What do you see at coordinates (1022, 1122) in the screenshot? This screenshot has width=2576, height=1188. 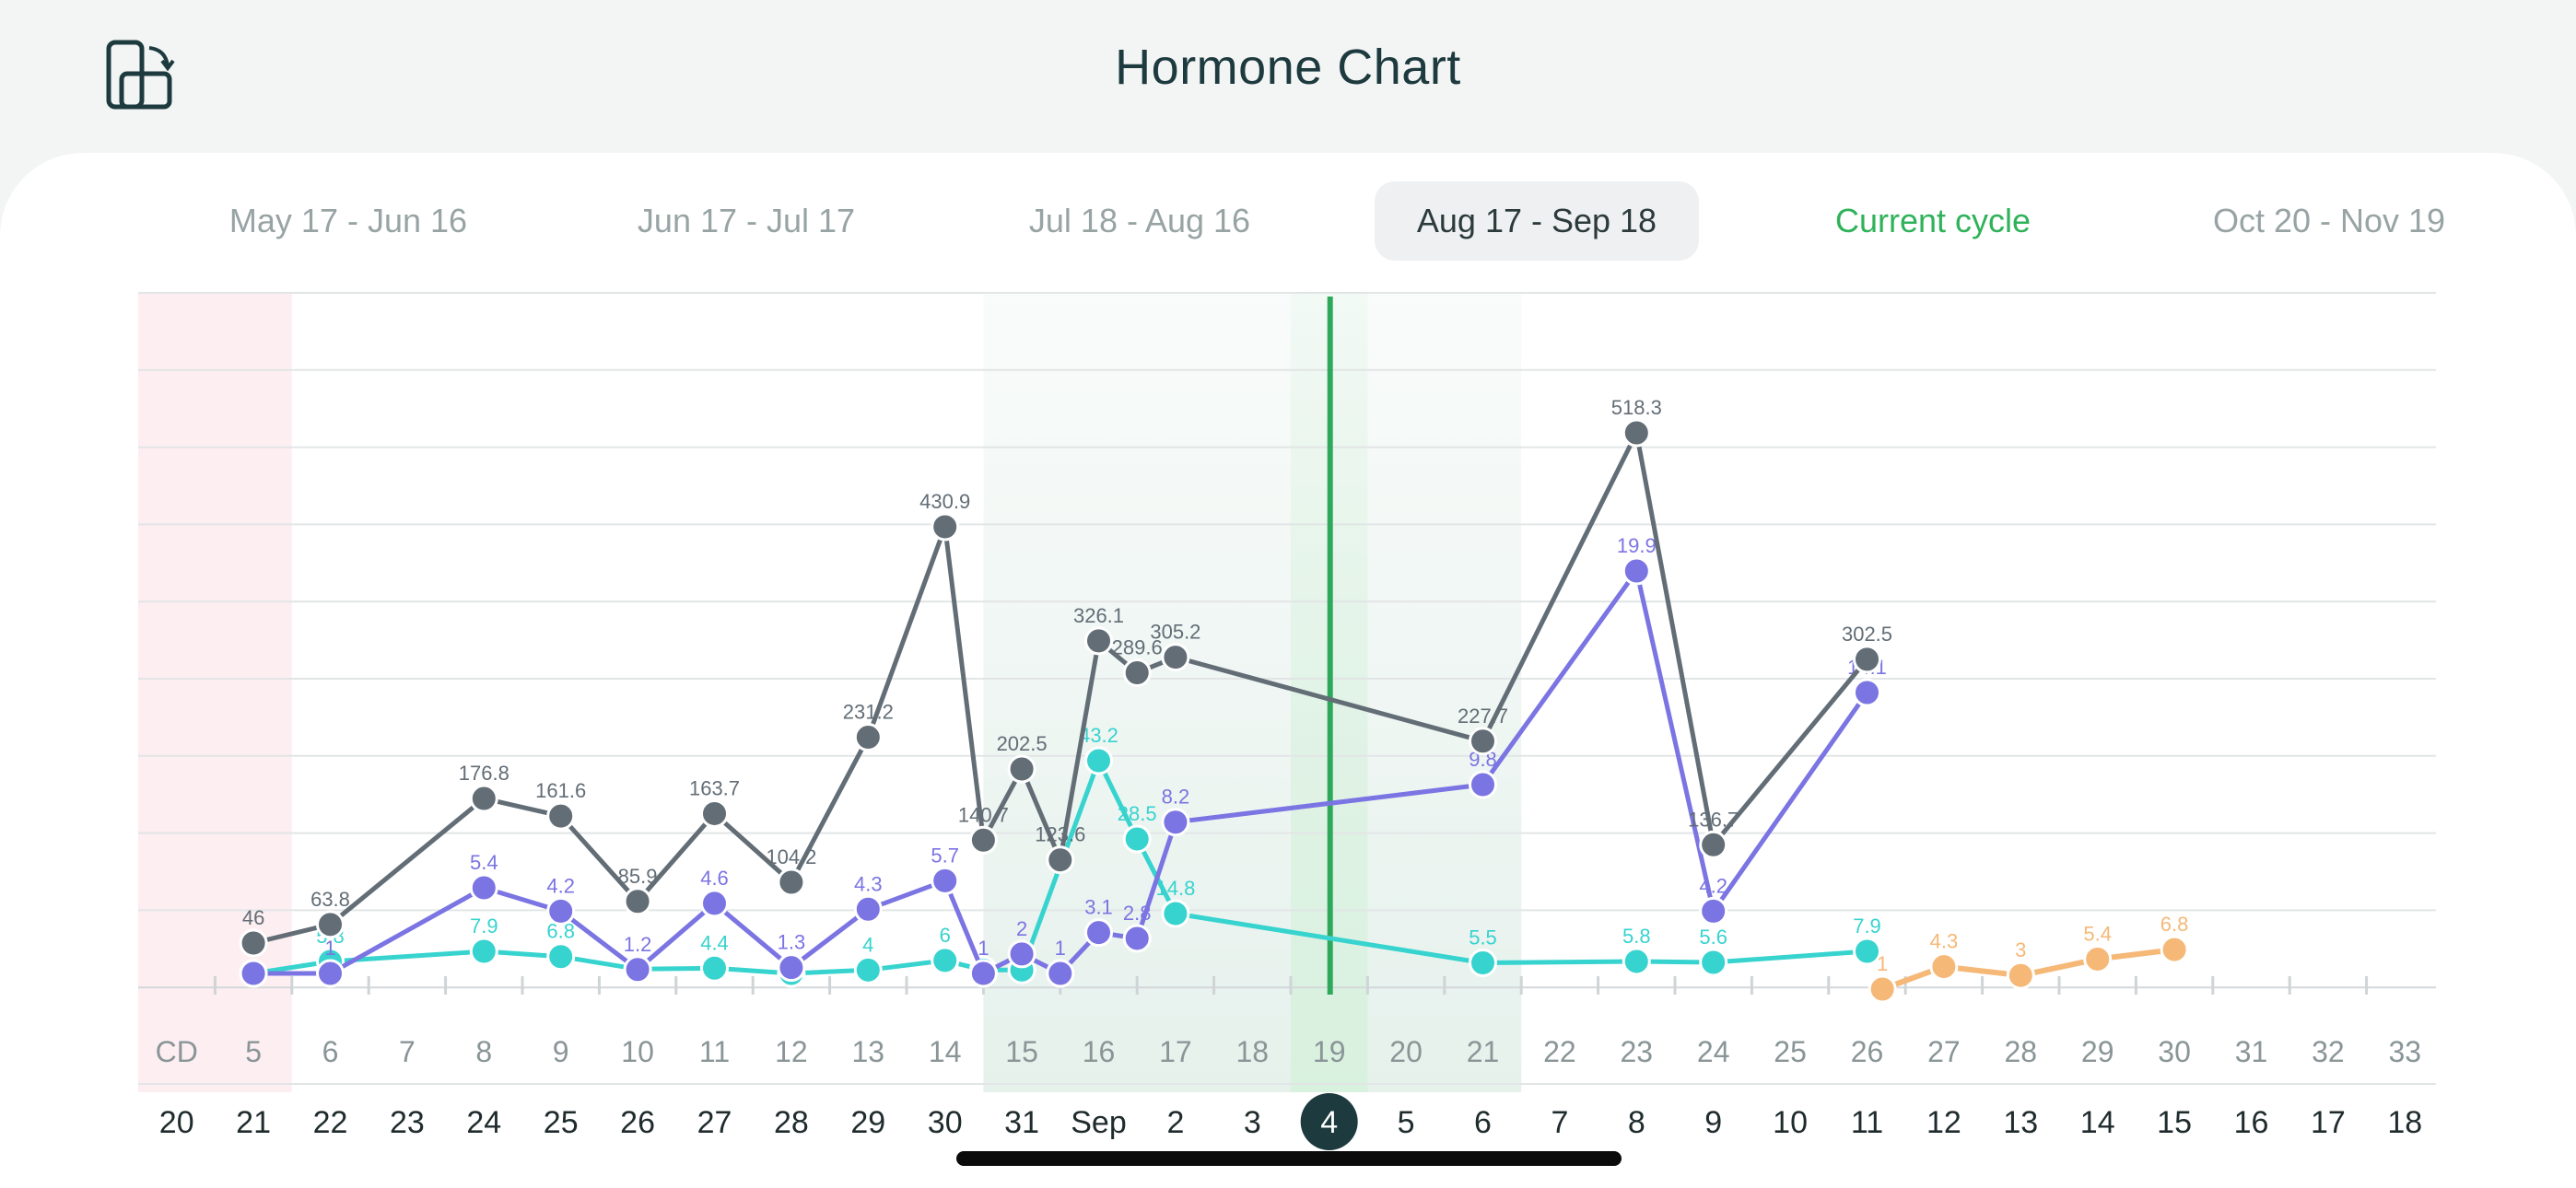 I see `date-label: 31` at bounding box center [1022, 1122].